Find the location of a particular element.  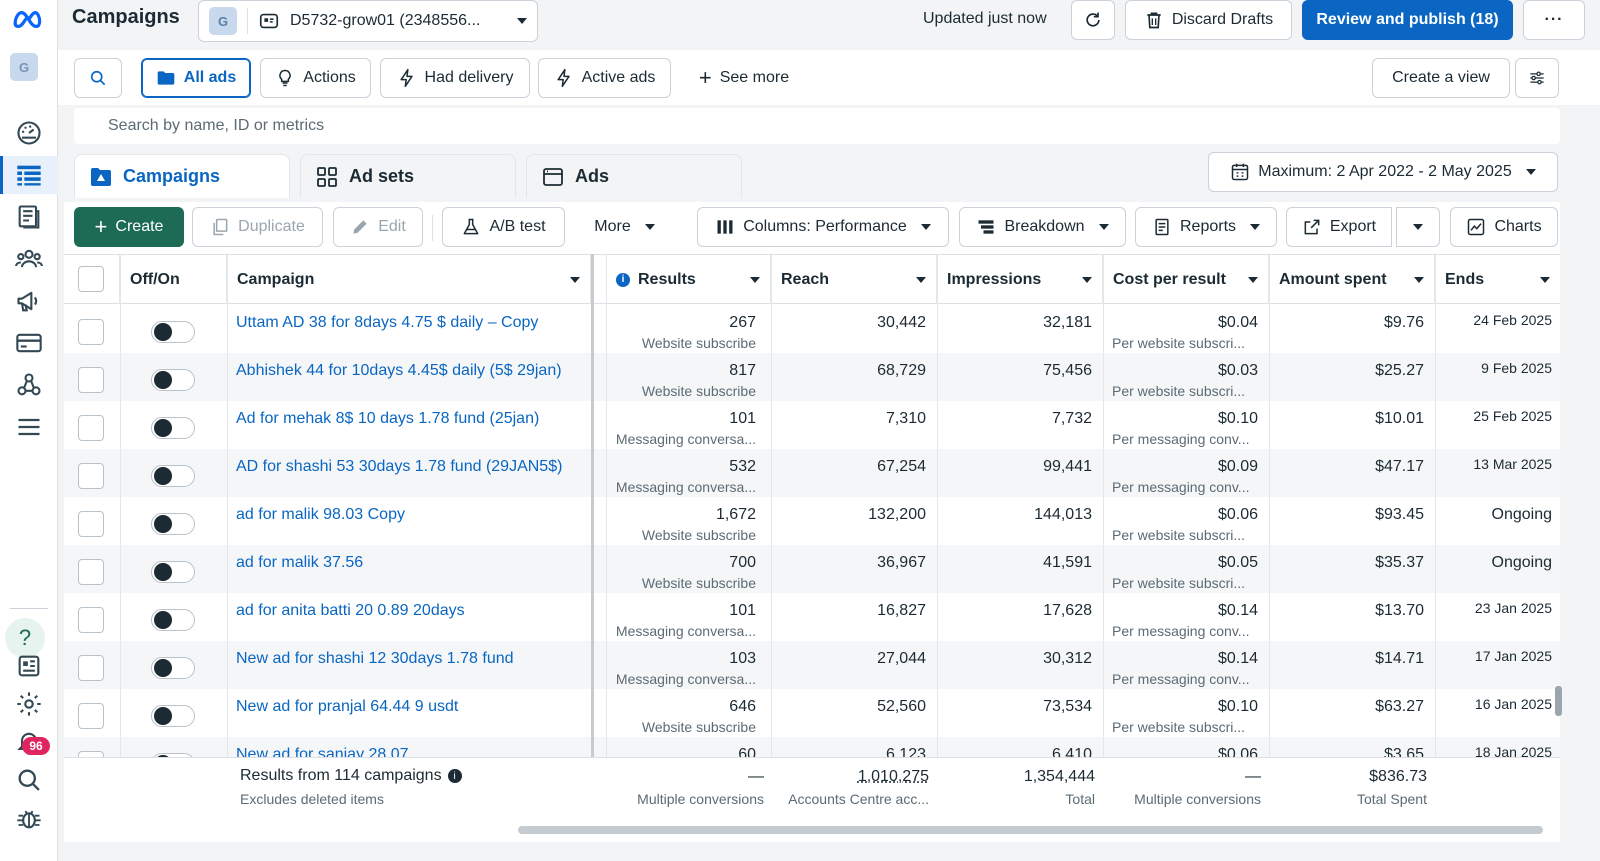

search-input is located at coordinates (817, 126).